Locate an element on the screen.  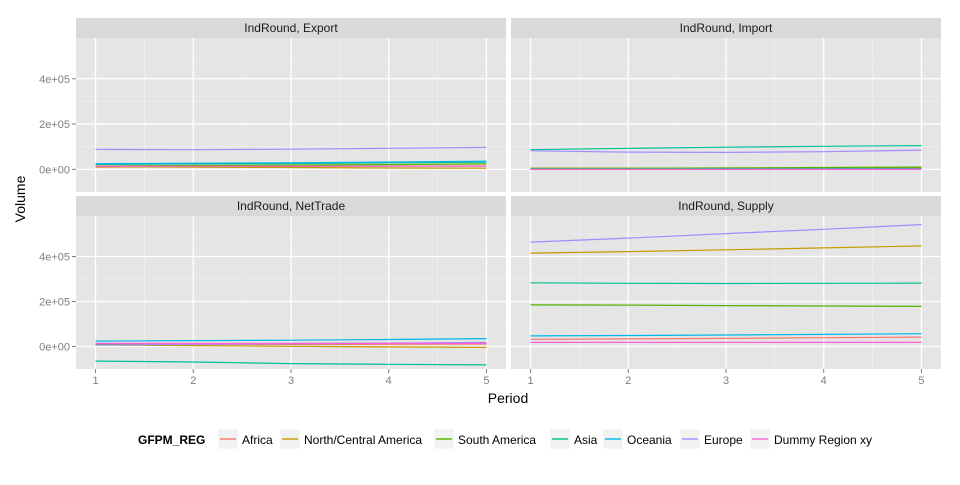
legend-item-oceania: Oceania is located at coordinates (637, 439).